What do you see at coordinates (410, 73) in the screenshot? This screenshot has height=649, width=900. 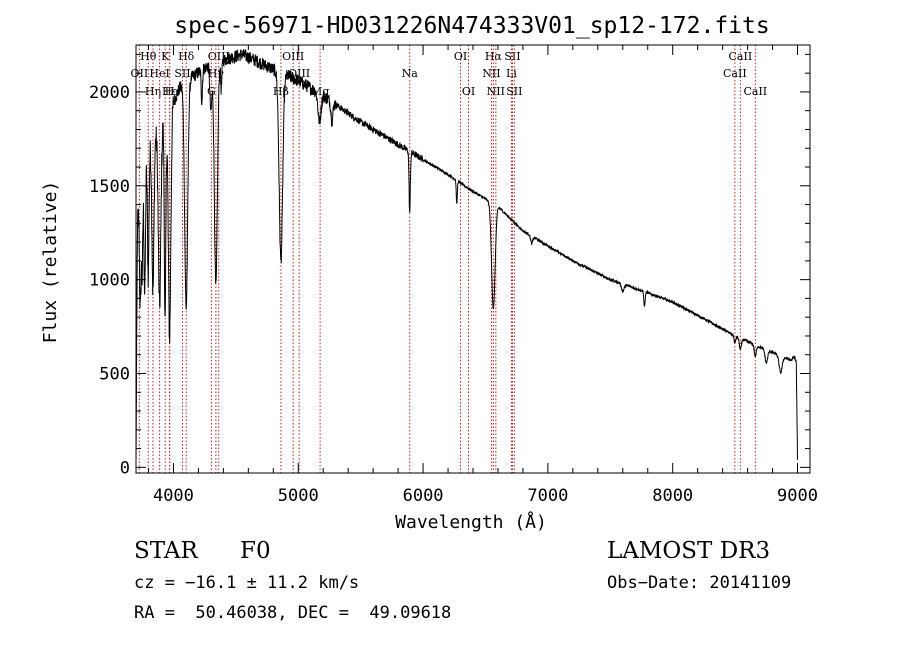 I see `line-marker-label: Na` at bounding box center [410, 73].